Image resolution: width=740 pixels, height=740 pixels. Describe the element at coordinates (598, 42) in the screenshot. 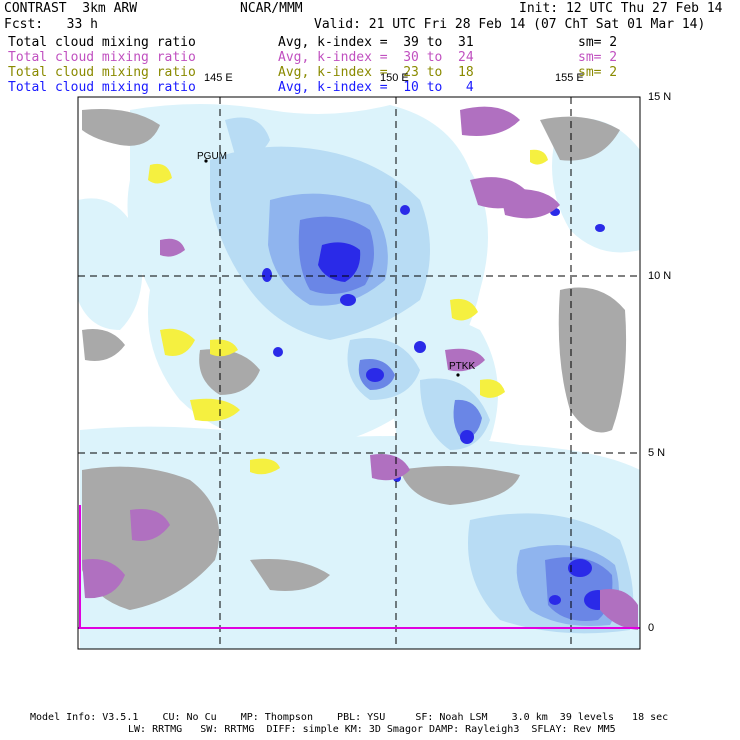

I see `legend-sm-1: sm= 2` at that location.